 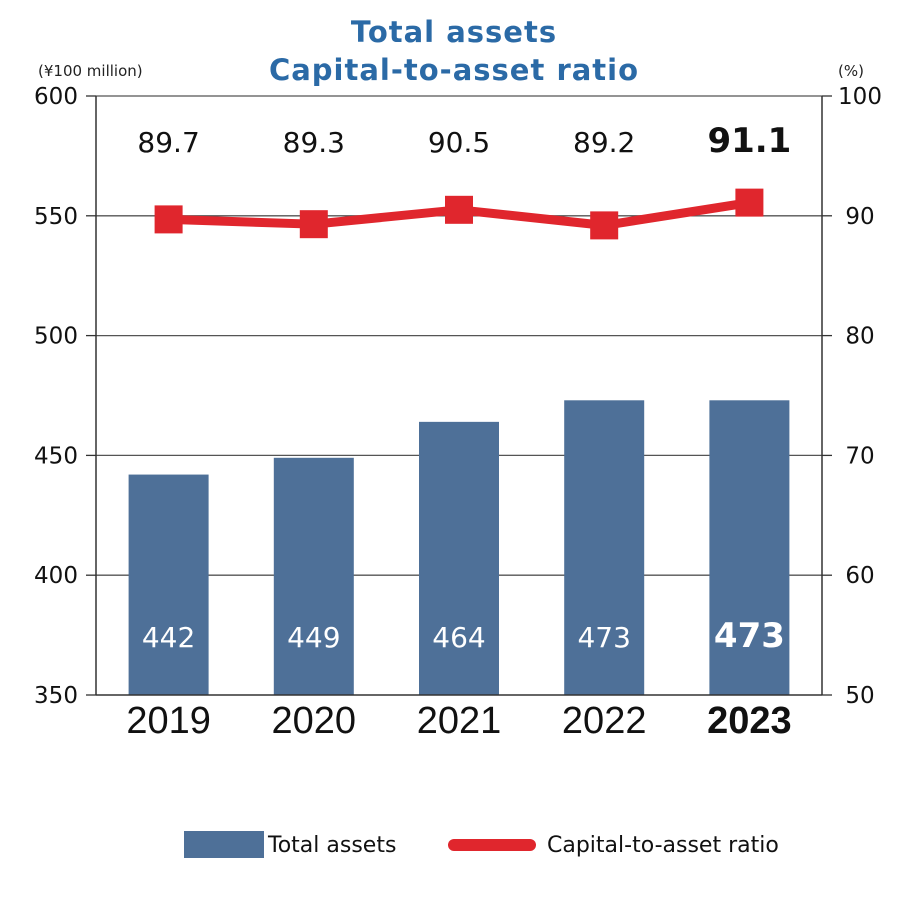 I want to click on chart-title-line-1: Total assets, so click(x=454, y=32).